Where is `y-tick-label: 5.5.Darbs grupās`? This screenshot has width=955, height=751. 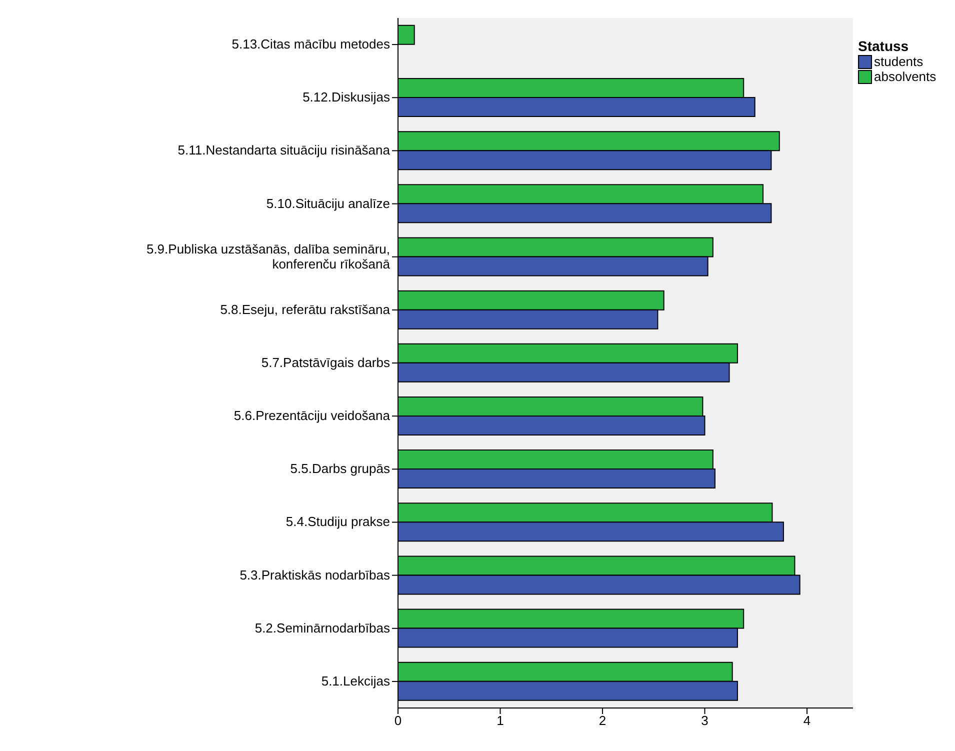 y-tick-label: 5.5.Darbs grupās is located at coordinates (340, 468).